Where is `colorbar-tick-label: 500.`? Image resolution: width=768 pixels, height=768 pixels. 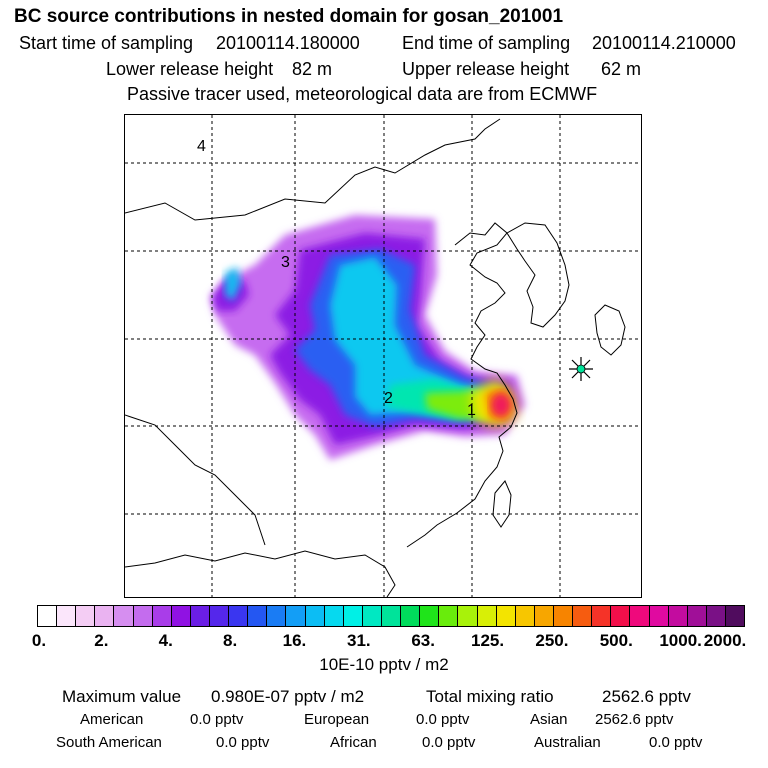
colorbar-tick-label: 500. is located at coordinates (616, 640).